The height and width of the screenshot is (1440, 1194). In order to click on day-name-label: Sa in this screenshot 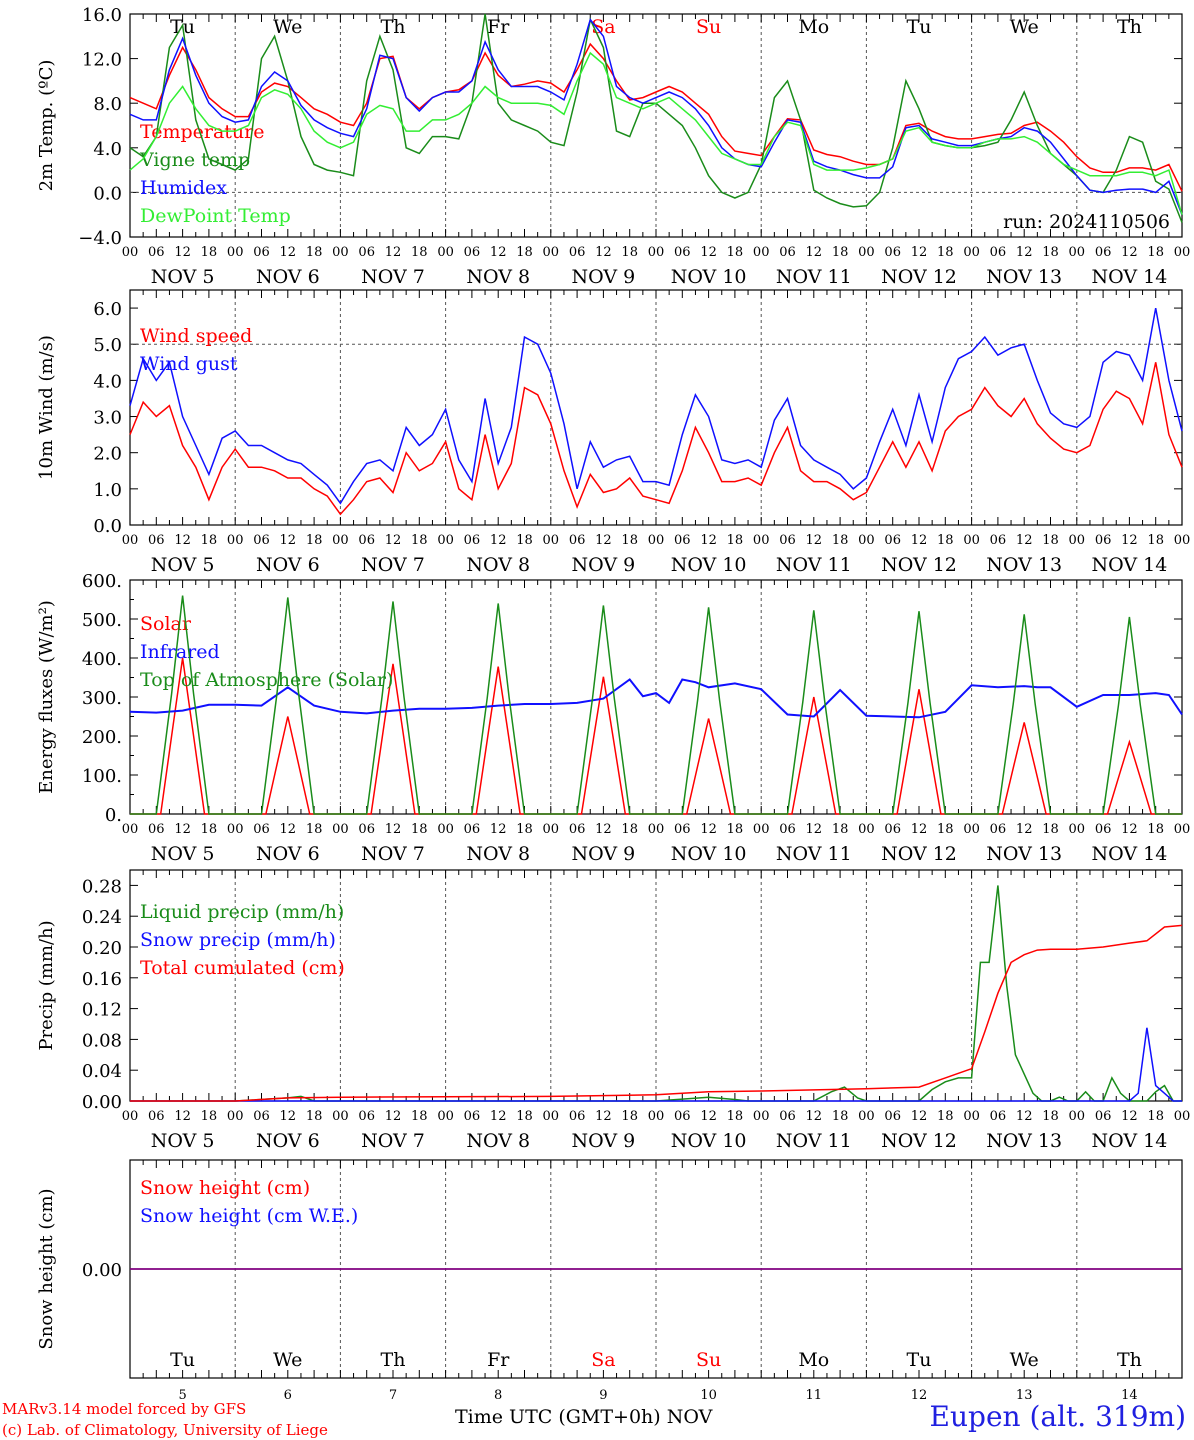, I will do `click(603, 27)`.